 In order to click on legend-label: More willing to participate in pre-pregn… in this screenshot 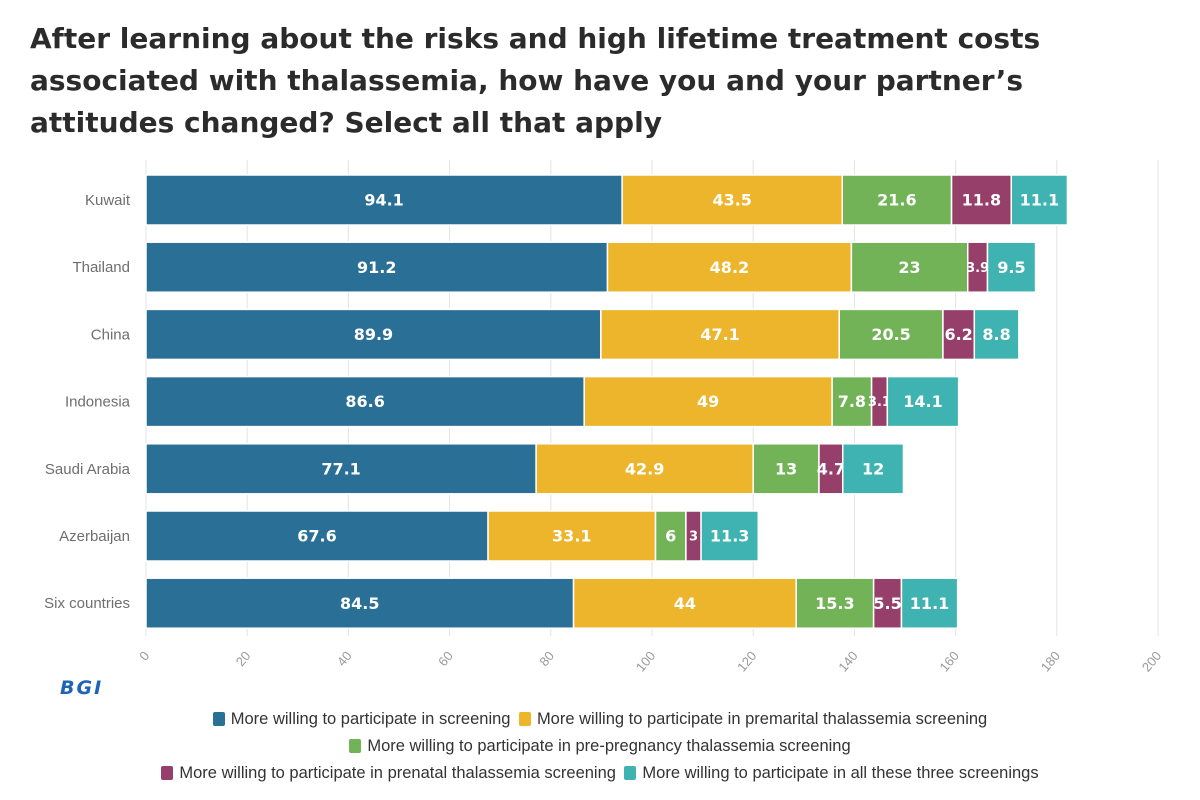, I will do `click(609, 746)`.